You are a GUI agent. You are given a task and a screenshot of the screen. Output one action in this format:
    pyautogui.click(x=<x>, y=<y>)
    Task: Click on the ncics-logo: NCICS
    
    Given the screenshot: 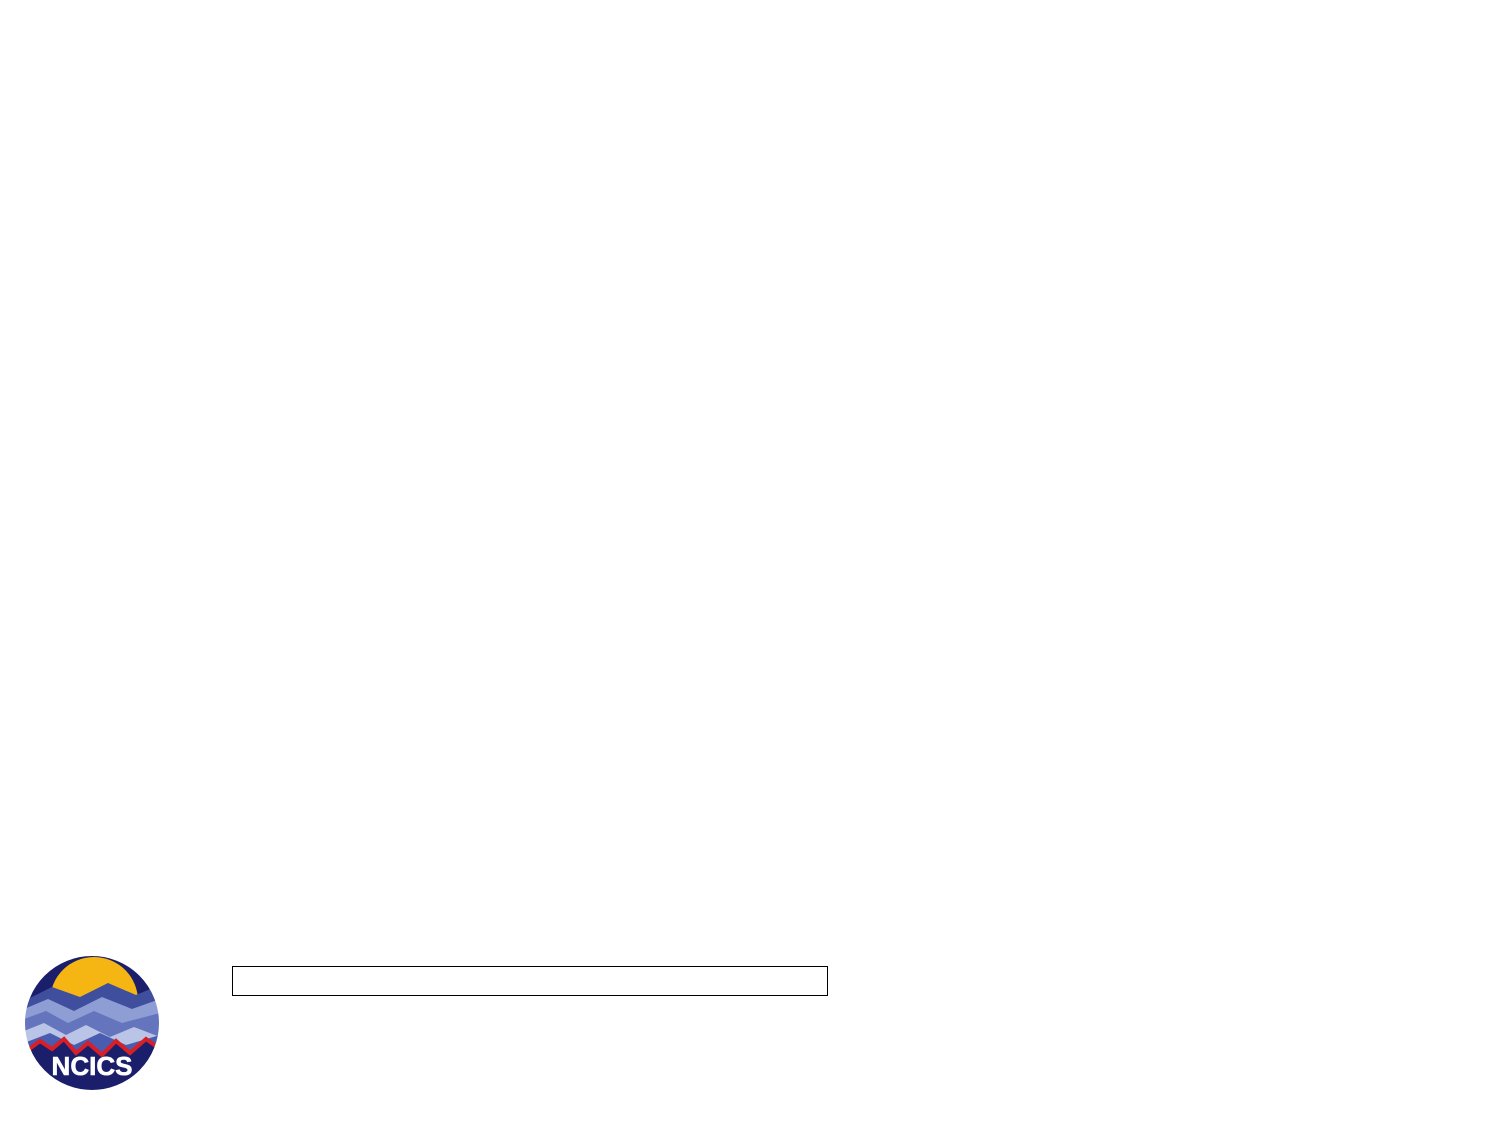 What is the action you would take?
    pyautogui.click(x=92, y=1023)
    